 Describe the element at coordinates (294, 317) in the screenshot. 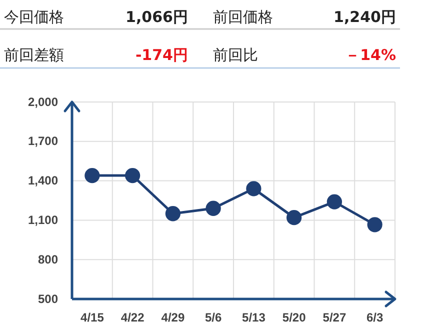

I see `x-tick-label: 5/20` at that location.